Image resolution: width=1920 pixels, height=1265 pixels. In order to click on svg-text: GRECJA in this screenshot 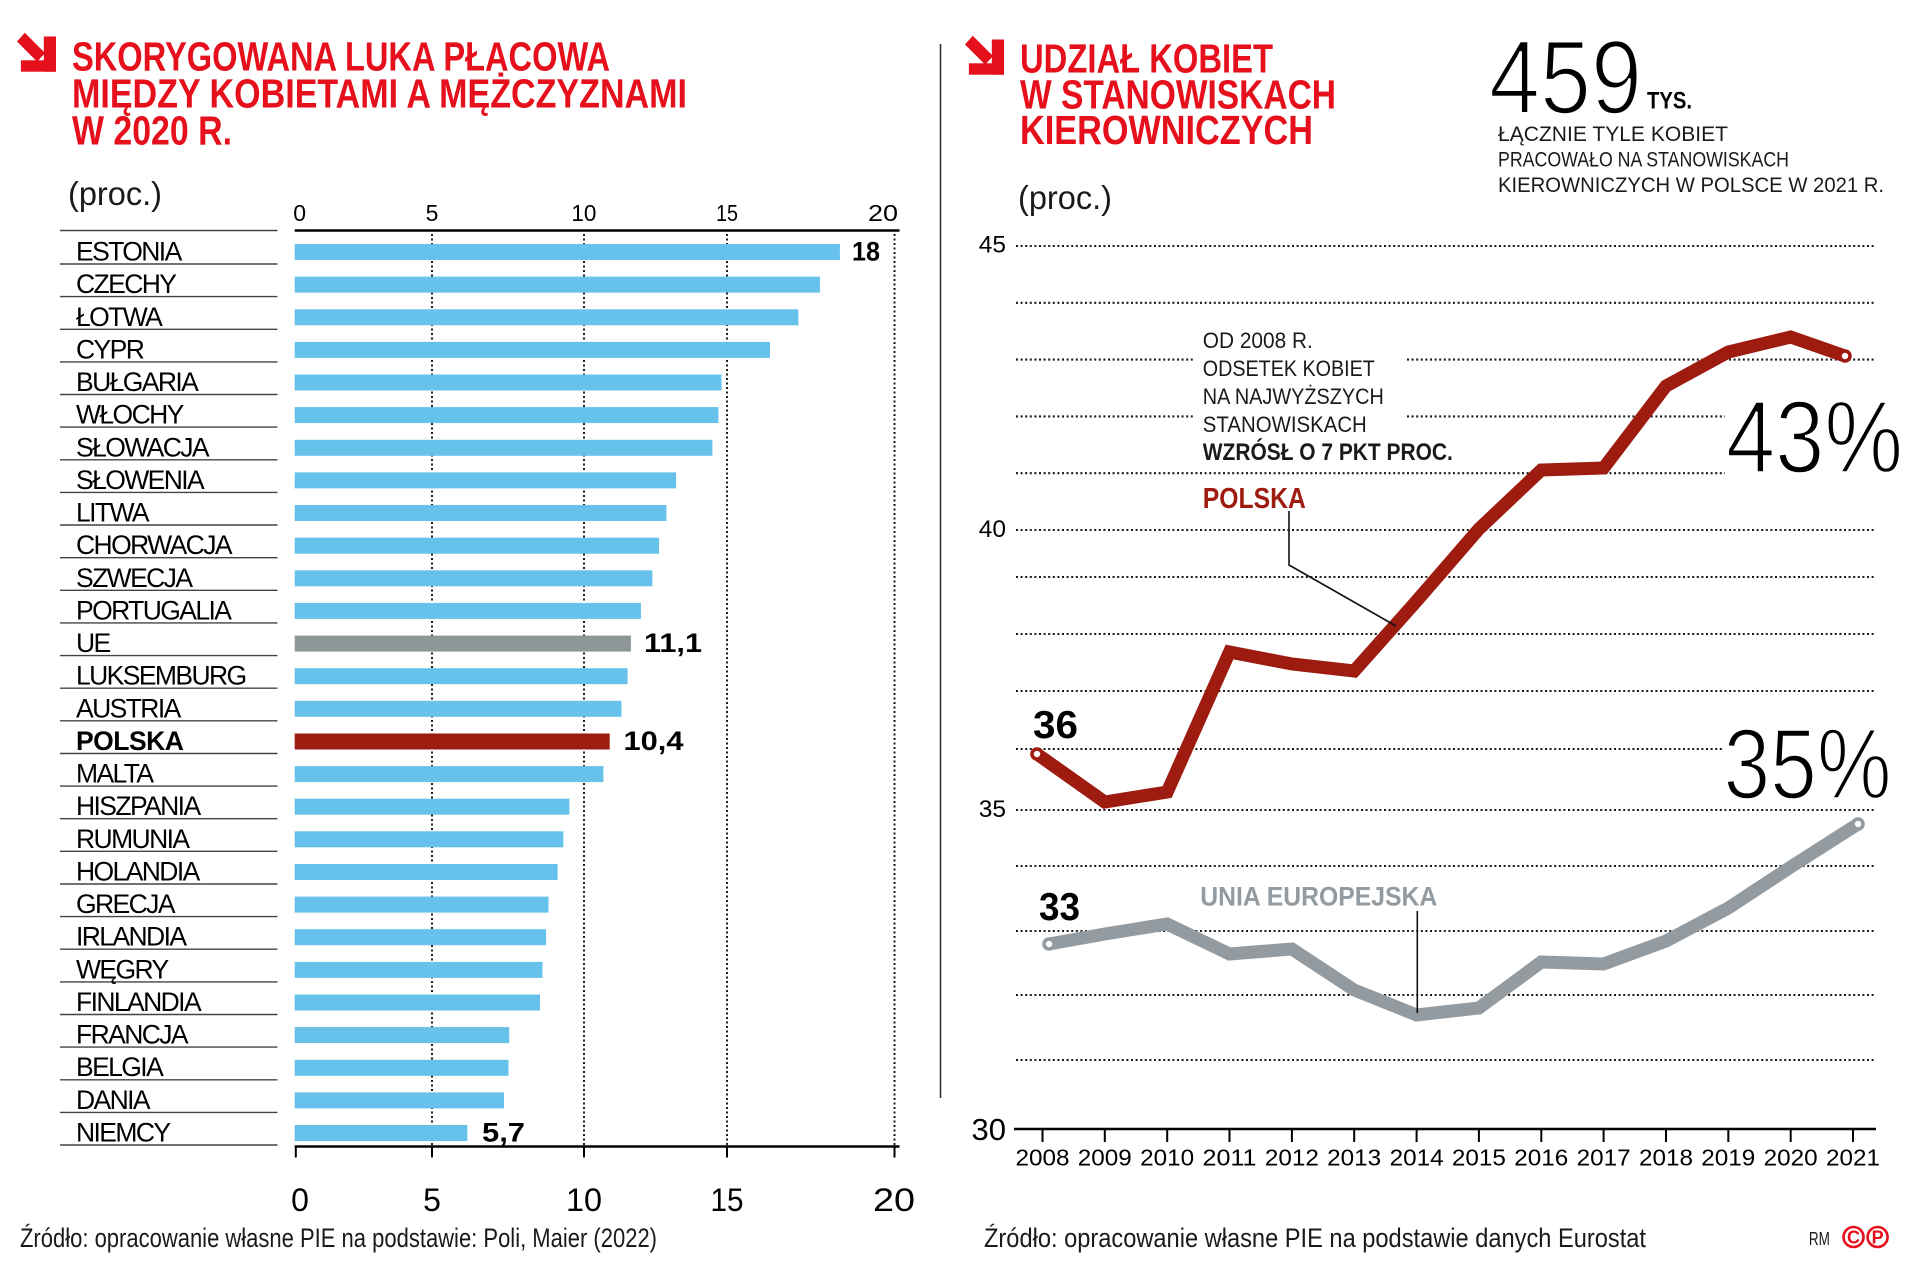, I will do `click(126, 904)`.